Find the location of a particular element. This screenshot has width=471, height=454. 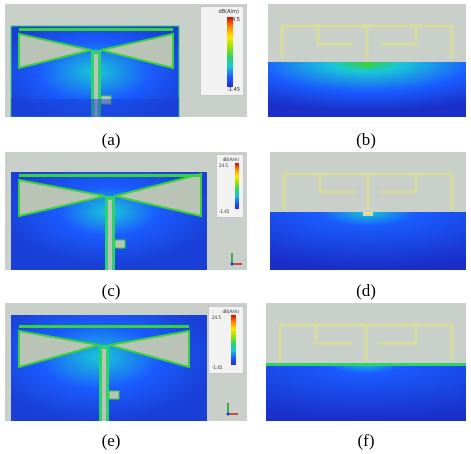

caption-a: (a) is located at coordinates (111, 139).